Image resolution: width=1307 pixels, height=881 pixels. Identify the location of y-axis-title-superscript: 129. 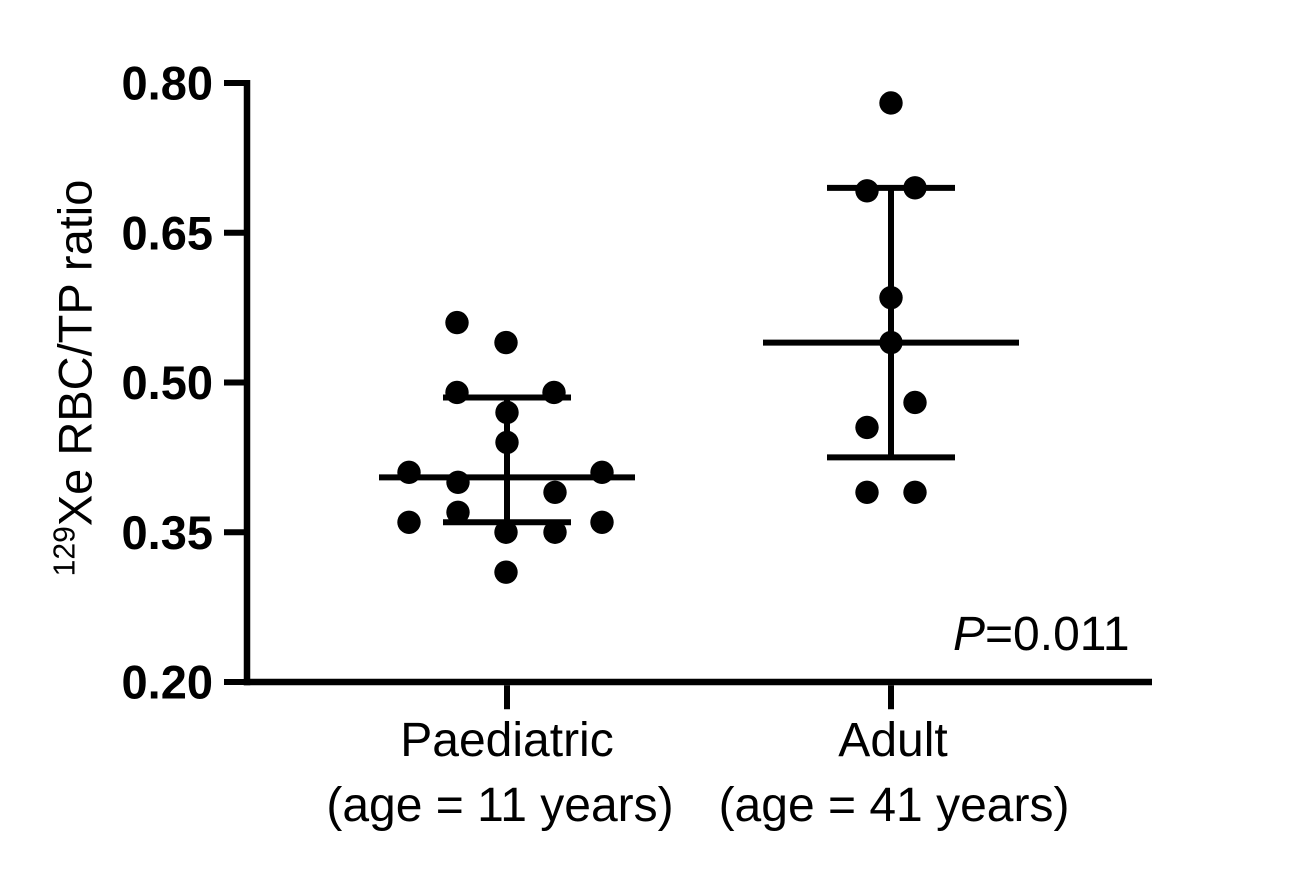
(65, 551).